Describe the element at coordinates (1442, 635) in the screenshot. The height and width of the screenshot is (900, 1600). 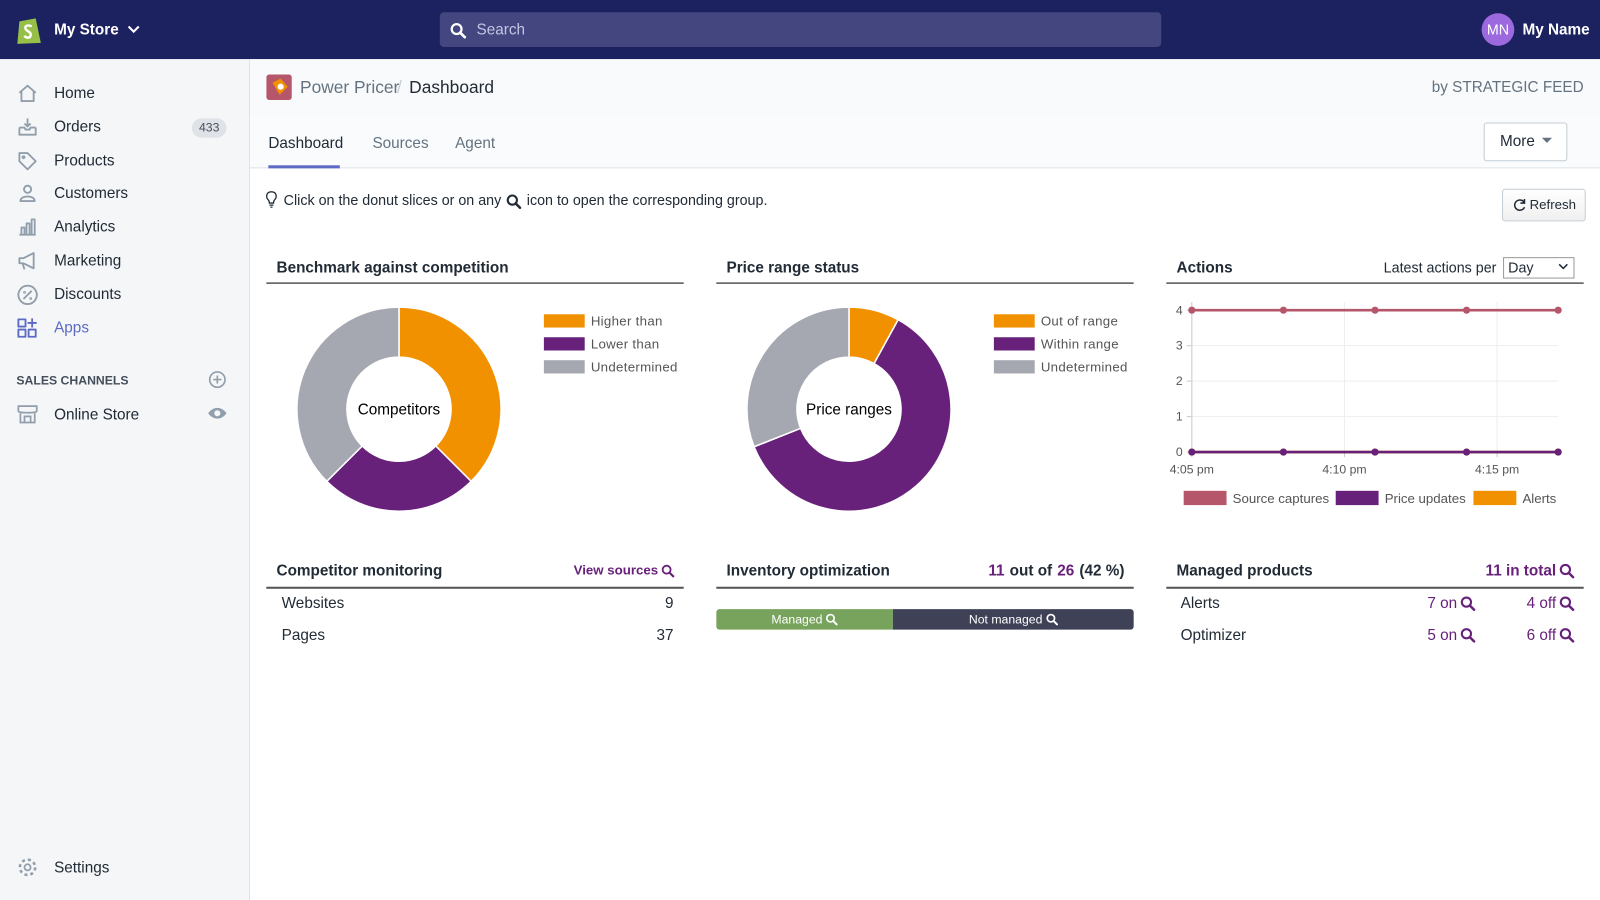
I see `row-link: 5 on` at that location.